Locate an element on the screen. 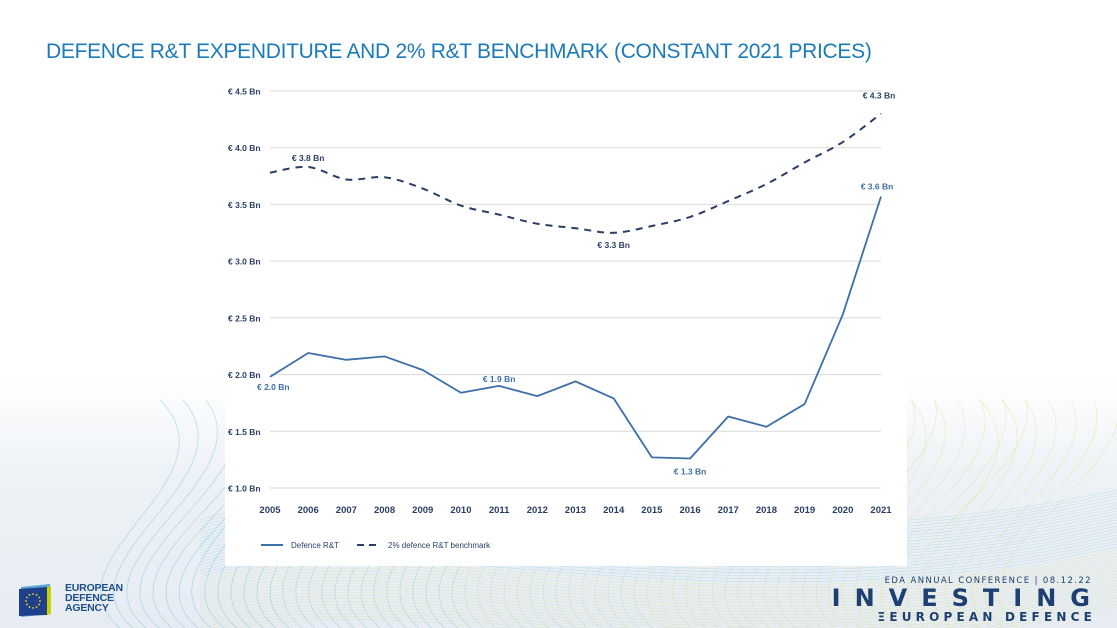 Image resolution: width=1117 pixels, height=628 pixels. eda-logo: EUROPEAN DEFENCE AGENCY is located at coordinates (77, 602).